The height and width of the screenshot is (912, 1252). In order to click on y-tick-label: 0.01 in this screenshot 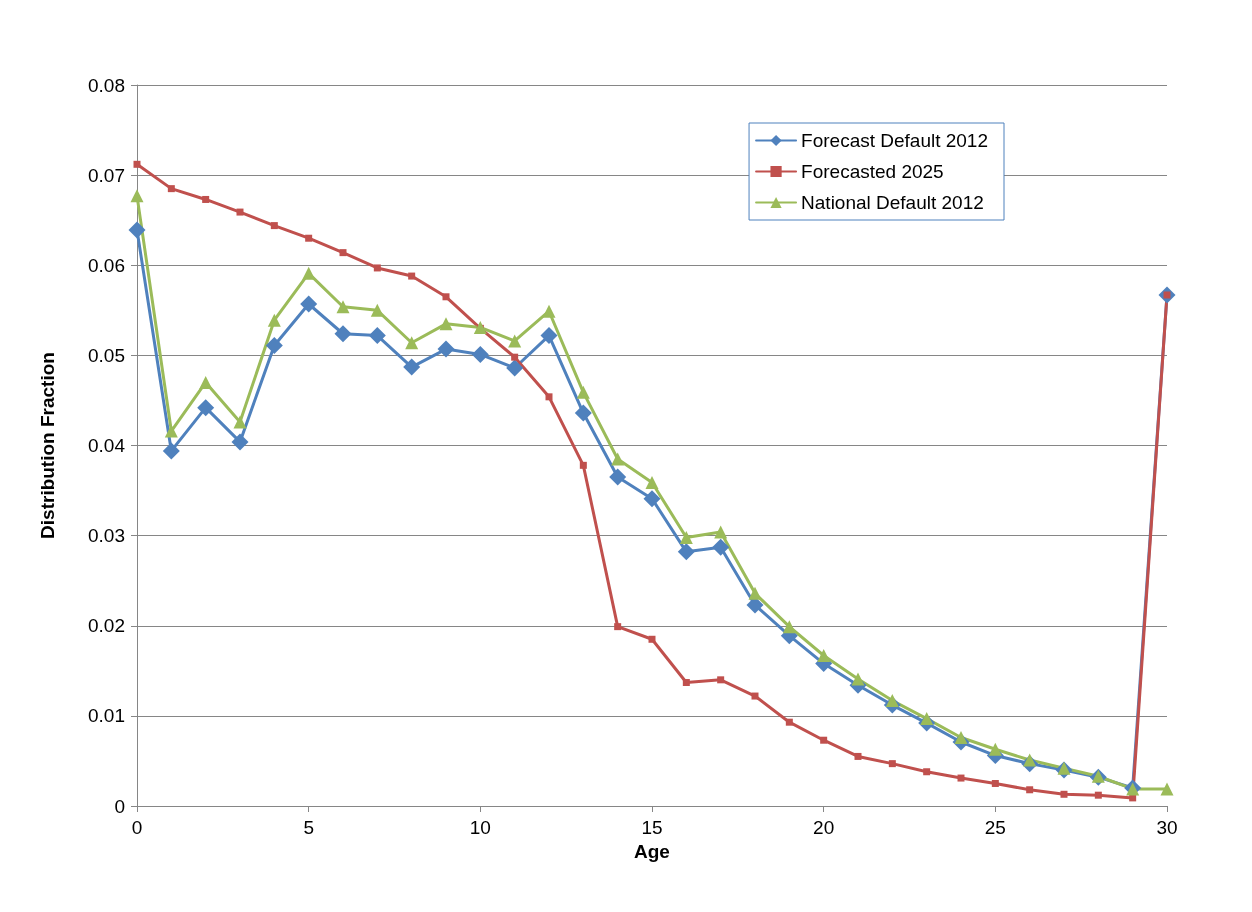, I will do `click(106, 716)`.